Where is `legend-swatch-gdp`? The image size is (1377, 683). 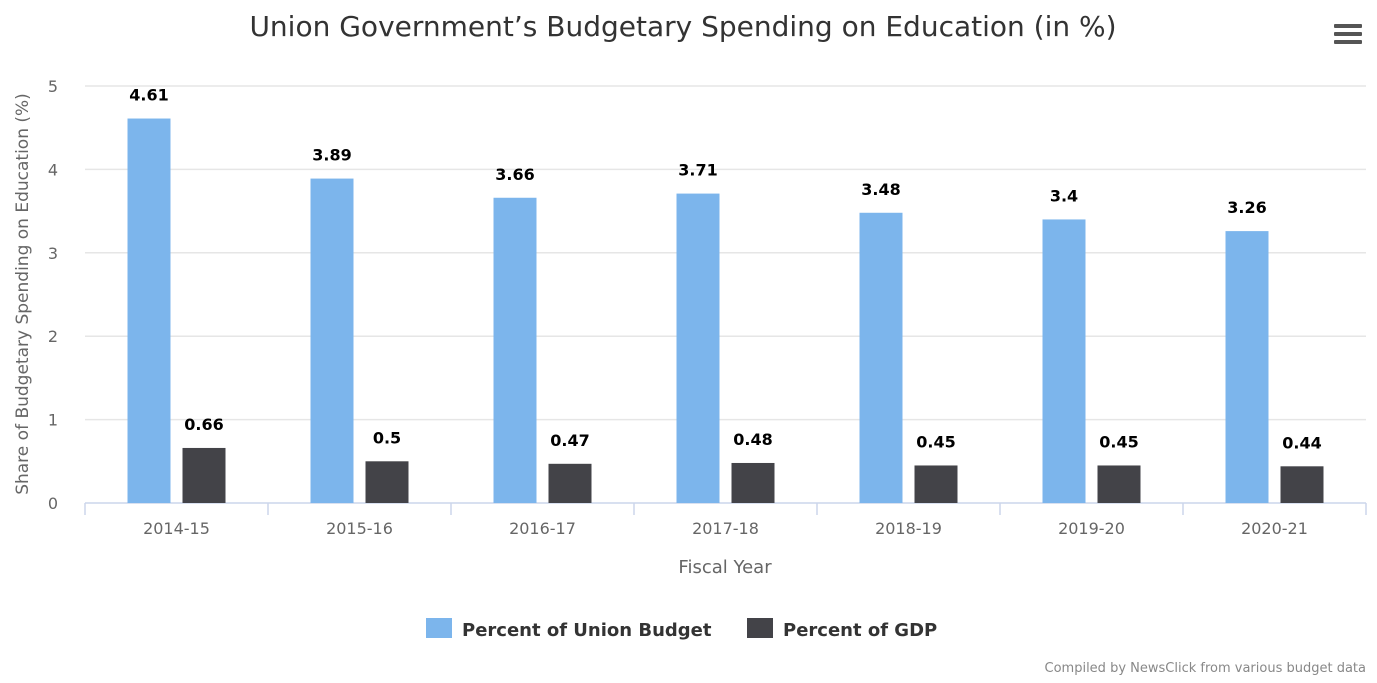 legend-swatch-gdp is located at coordinates (760, 628).